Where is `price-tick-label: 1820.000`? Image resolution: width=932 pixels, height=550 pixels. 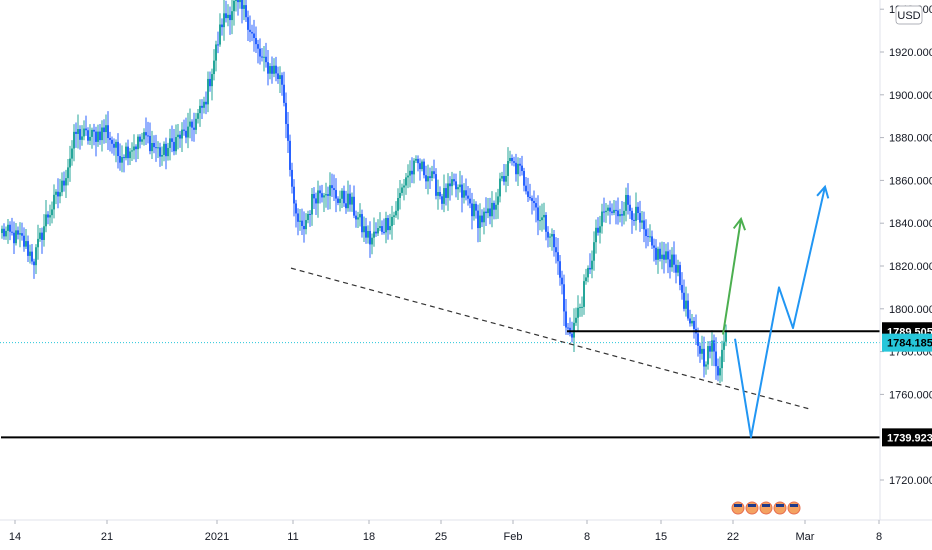
price-tick-label: 1820.000 is located at coordinates (910, 267).